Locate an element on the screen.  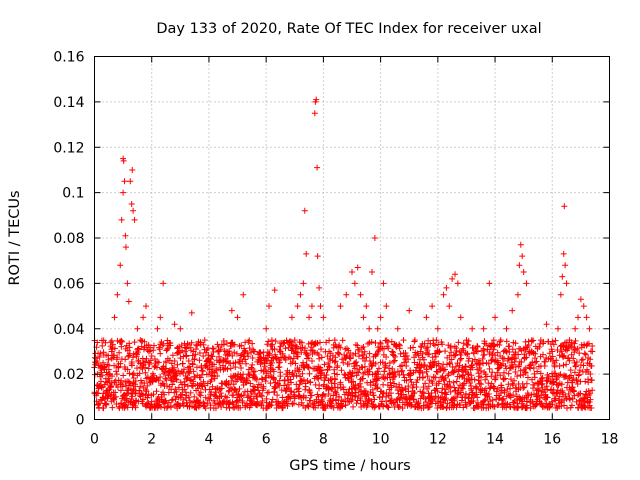
x-axis-label: GPS time / hours is located at coordinates (349, 466).